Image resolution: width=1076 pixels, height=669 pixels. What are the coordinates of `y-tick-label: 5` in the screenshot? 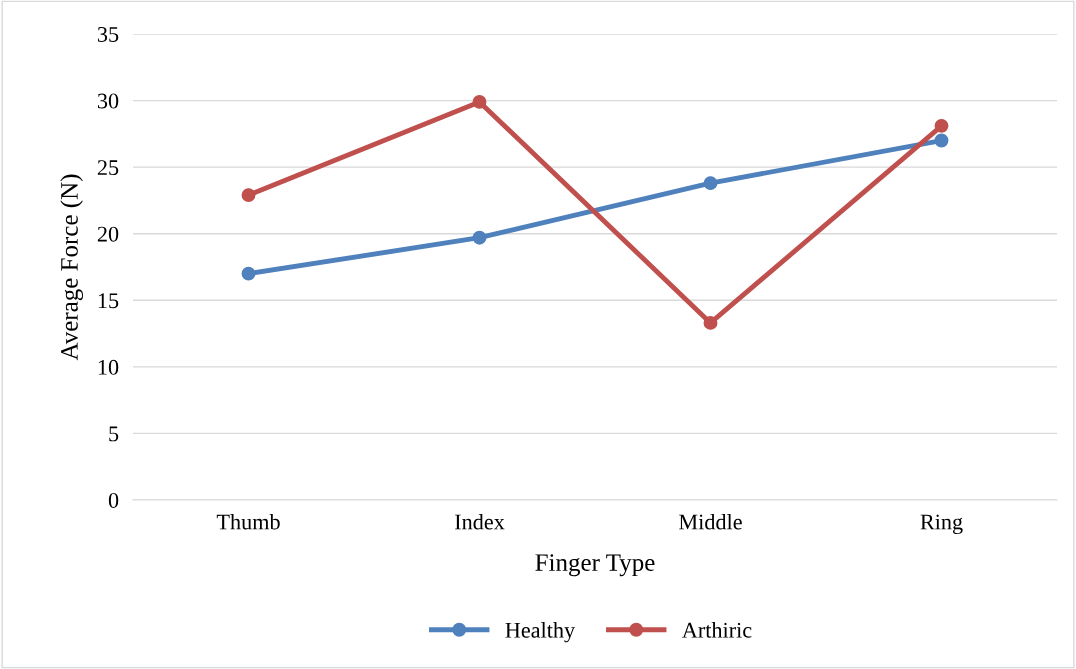 It's located at (114, 434).